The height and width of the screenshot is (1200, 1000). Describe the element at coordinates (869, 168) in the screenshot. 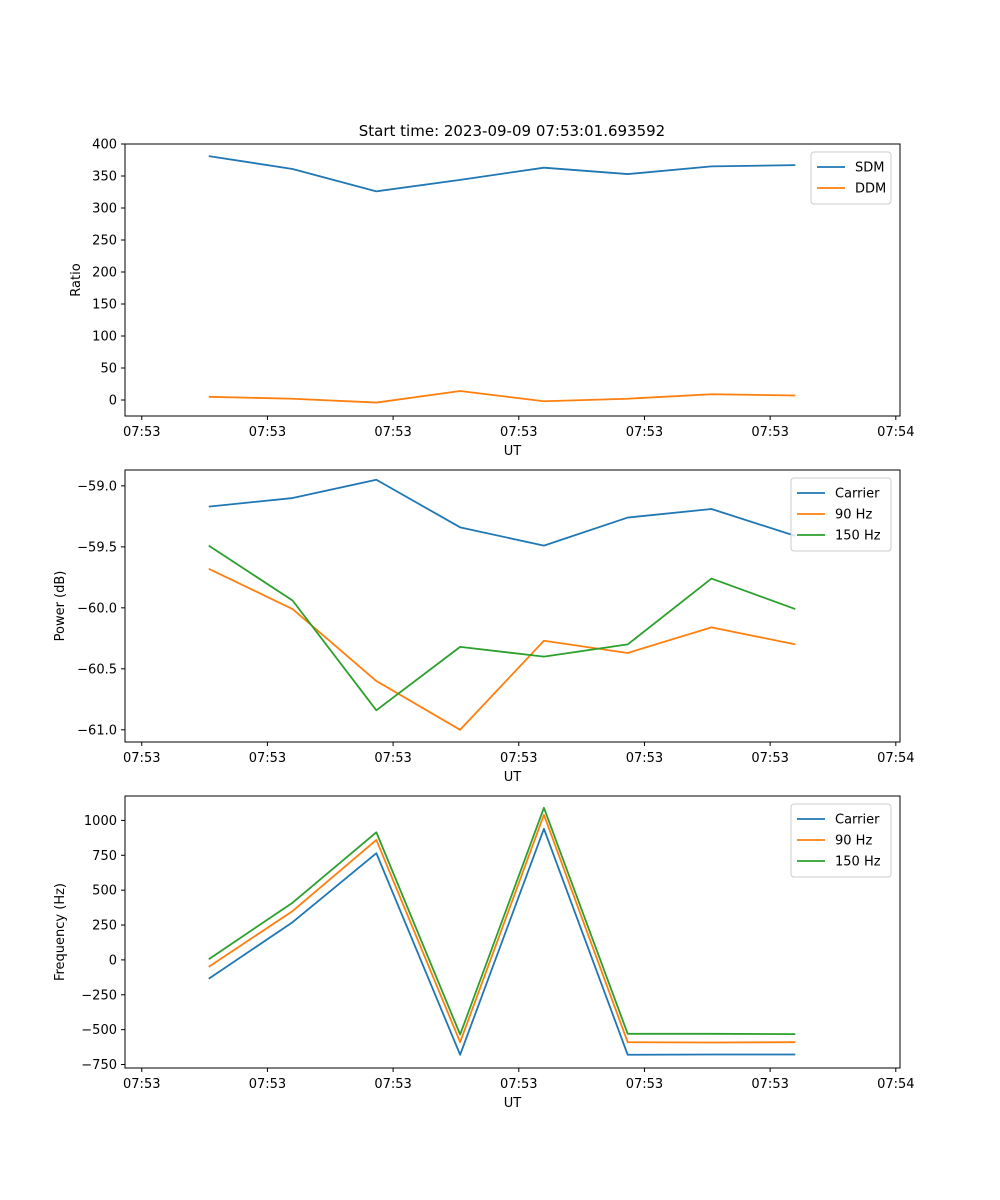

I see `ratio-legend-label-sdm: SDM` at that location.